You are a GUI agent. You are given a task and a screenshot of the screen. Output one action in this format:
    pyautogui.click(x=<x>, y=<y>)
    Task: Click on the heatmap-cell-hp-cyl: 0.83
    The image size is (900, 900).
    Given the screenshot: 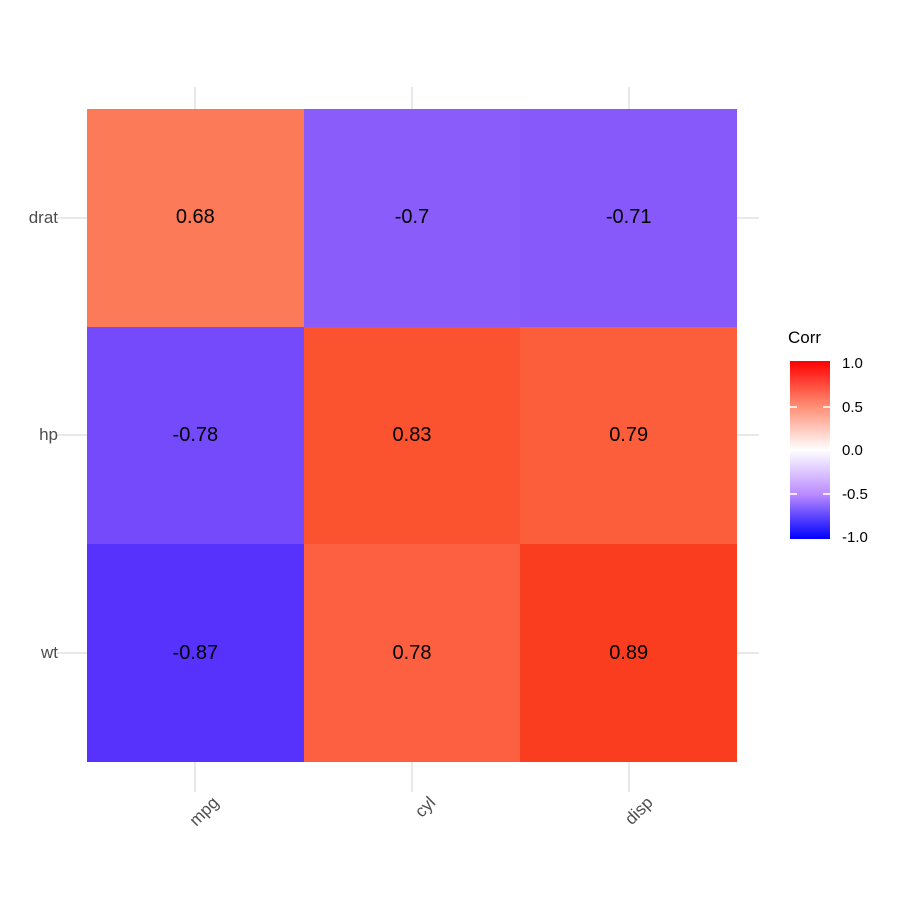 What is the action you would take?
    pyautogui.click(x=412, y=435)
    